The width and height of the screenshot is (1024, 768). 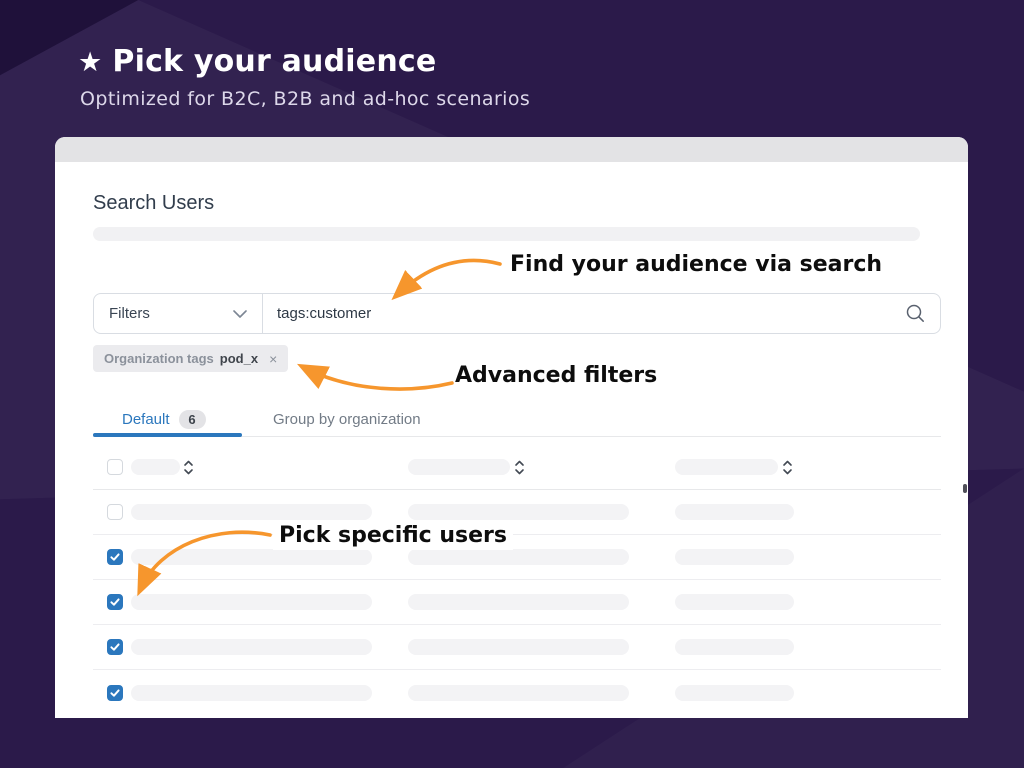 What do you see at coordinates (556, 375) in the screenshot?
I see `annotation-advanced-filters: Advanced filters` at bounding box center [556, 375].